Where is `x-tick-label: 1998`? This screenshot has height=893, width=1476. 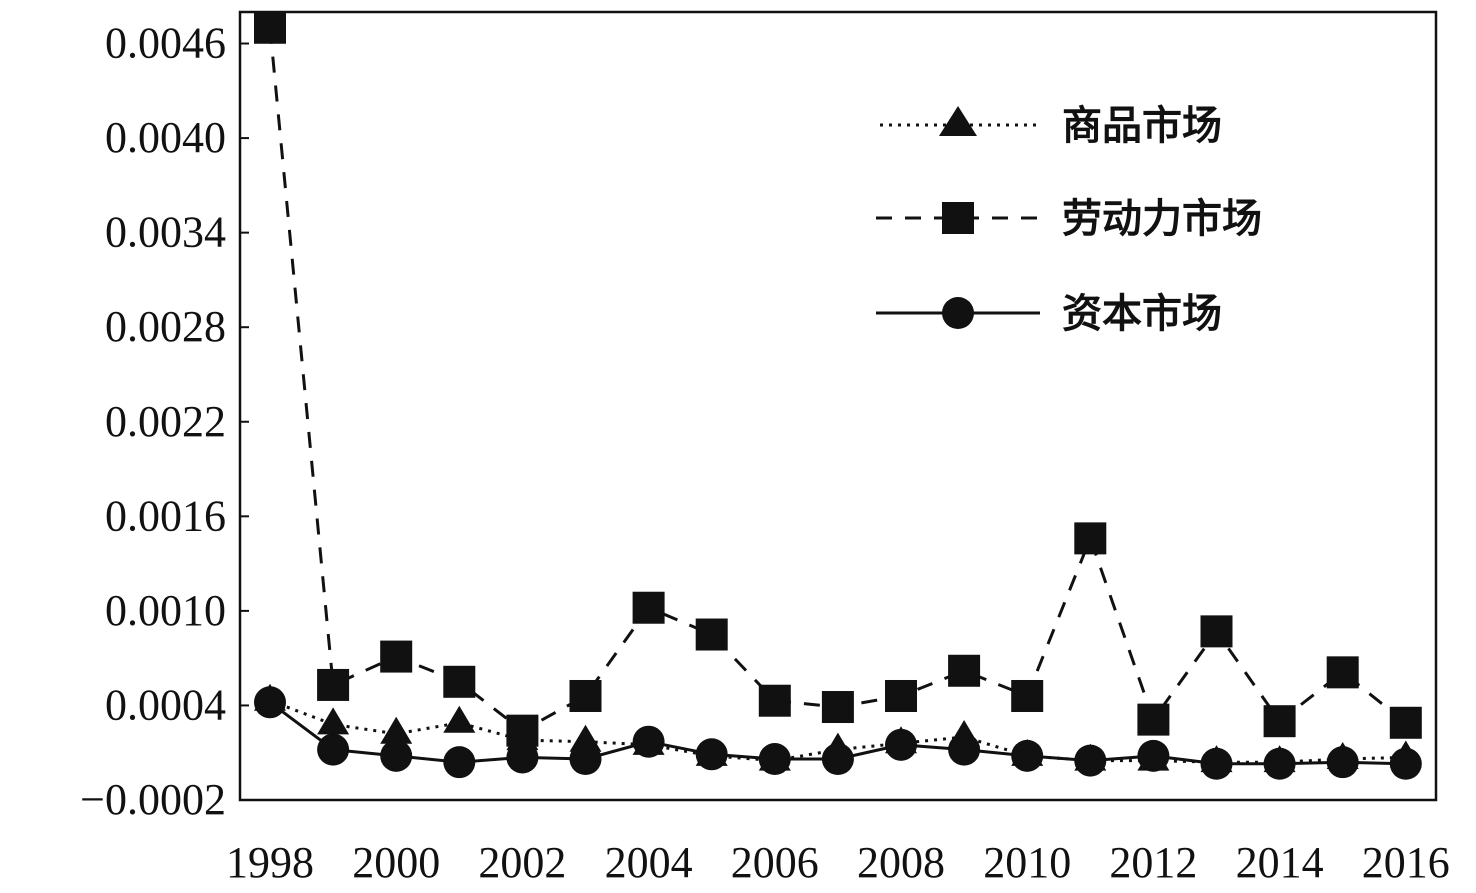
x-tick-label: 1998 is located at coordinates (270, 862).